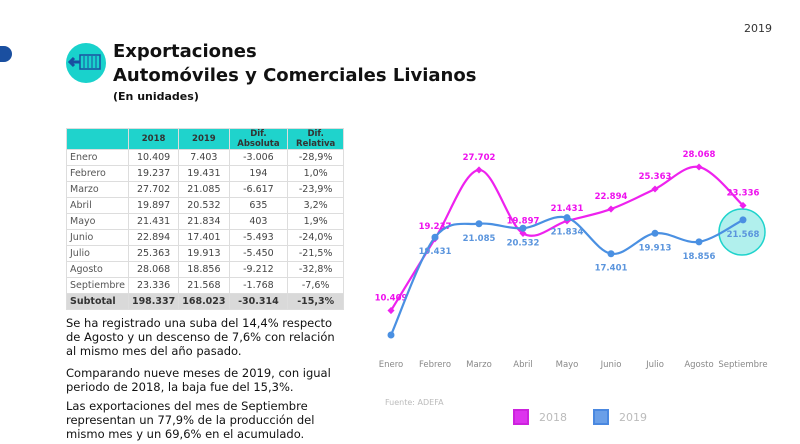 This screenshot has height=444, width=800. Describe the element at coordinates (758, 28) in the screenshot. I see `year-label: 2019` at that location.